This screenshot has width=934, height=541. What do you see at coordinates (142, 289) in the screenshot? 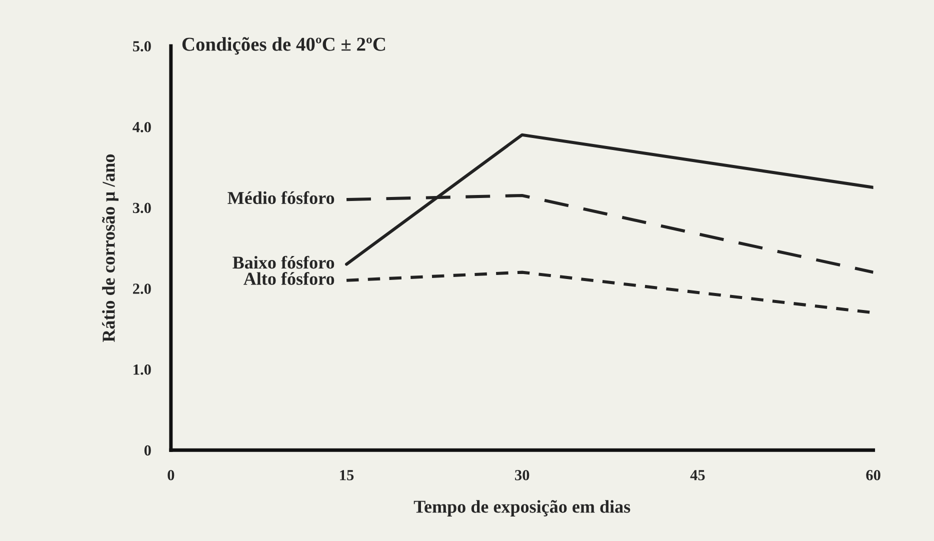
I see `y-tick-label: 2.0` at bounding box center [142, 289].